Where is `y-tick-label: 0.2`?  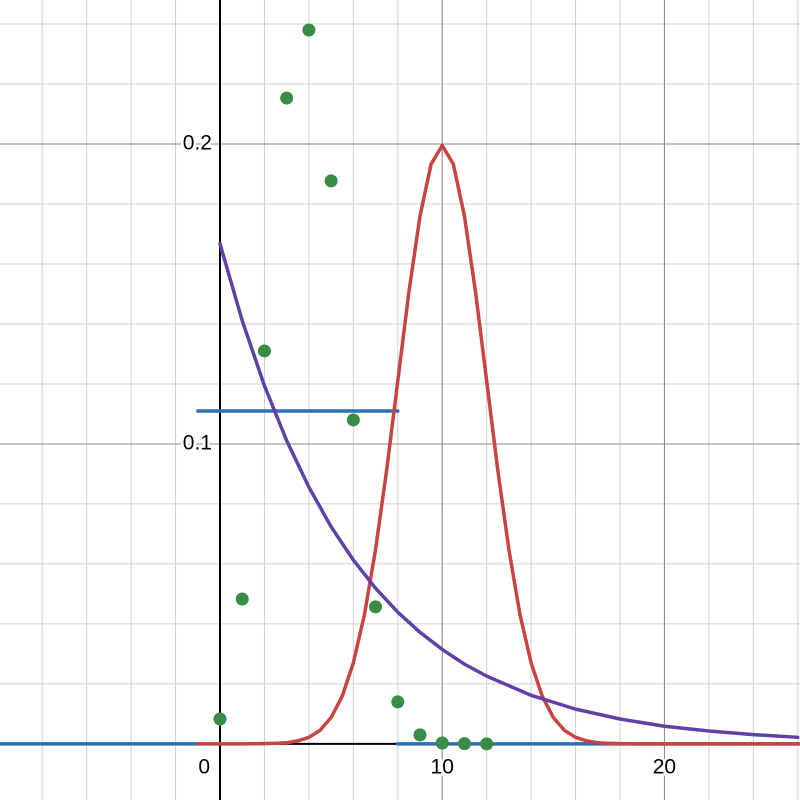
y-tick-label: 0.2 is located at coordinates (197, 143).